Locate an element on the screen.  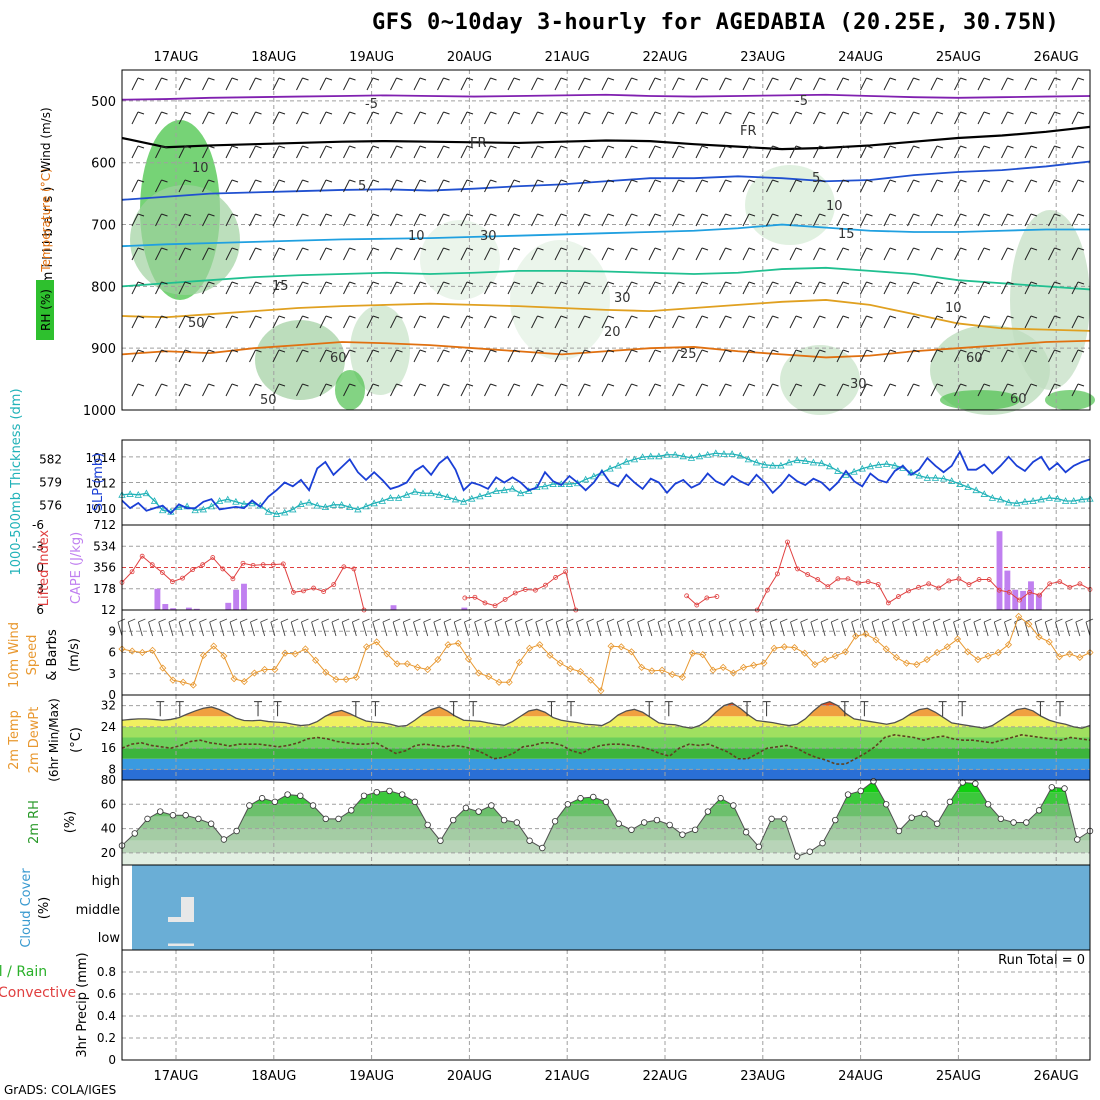
run-total: Run Total = 0 is located at coordinates (1041, 960).